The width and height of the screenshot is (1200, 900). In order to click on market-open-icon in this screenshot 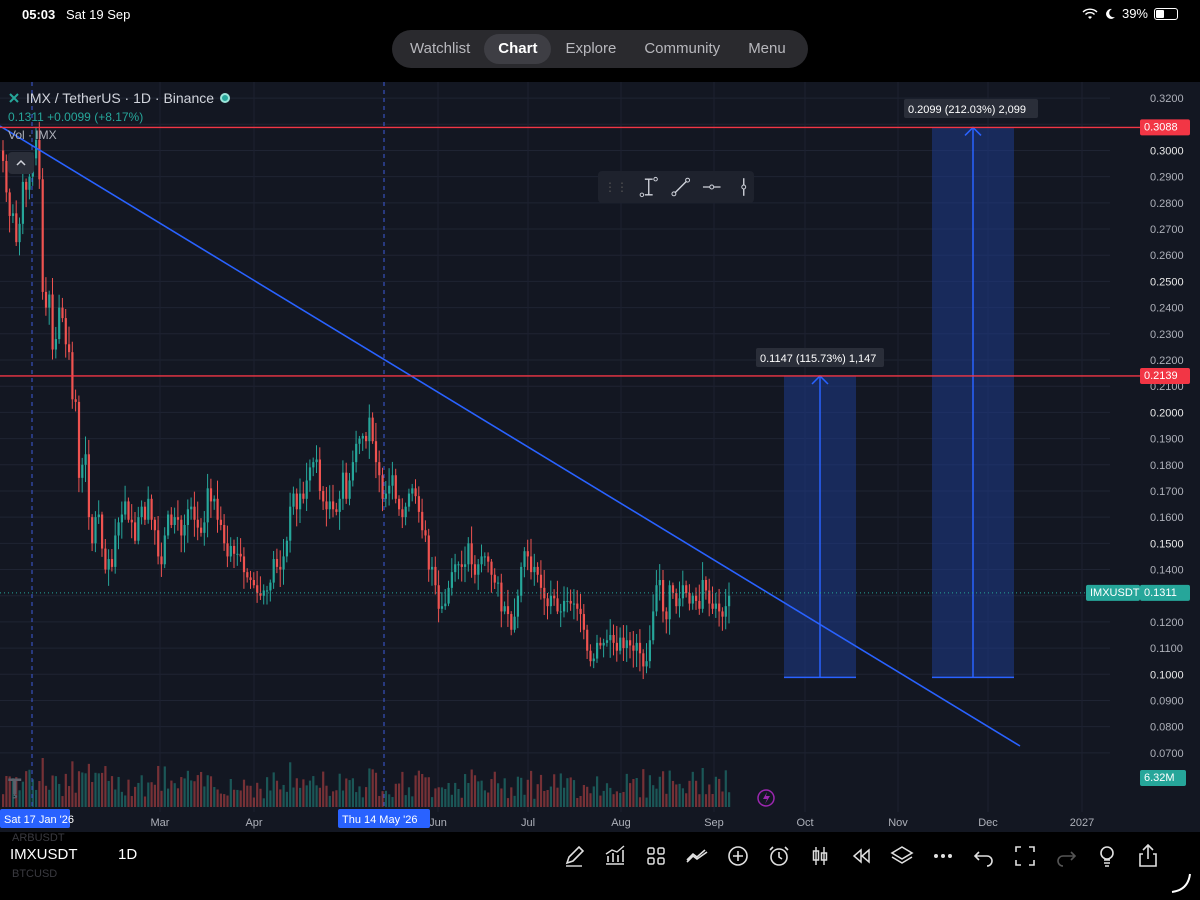, I will do `click(225, 98)`.